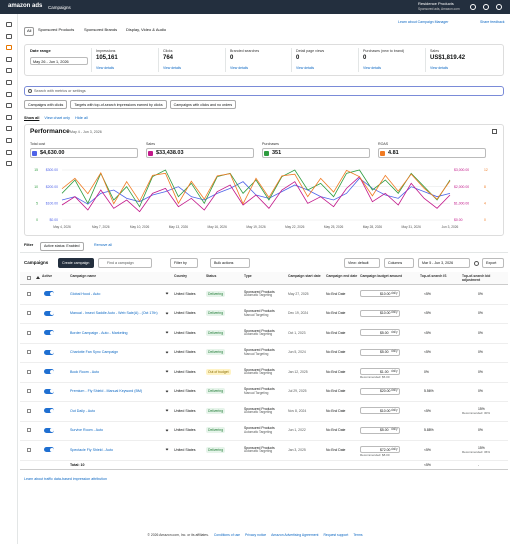 The height and width of the screenshot is (544, 510). Describe the element at coordinates (264, 91) in the screenshot. I see `search-bar` at that location.